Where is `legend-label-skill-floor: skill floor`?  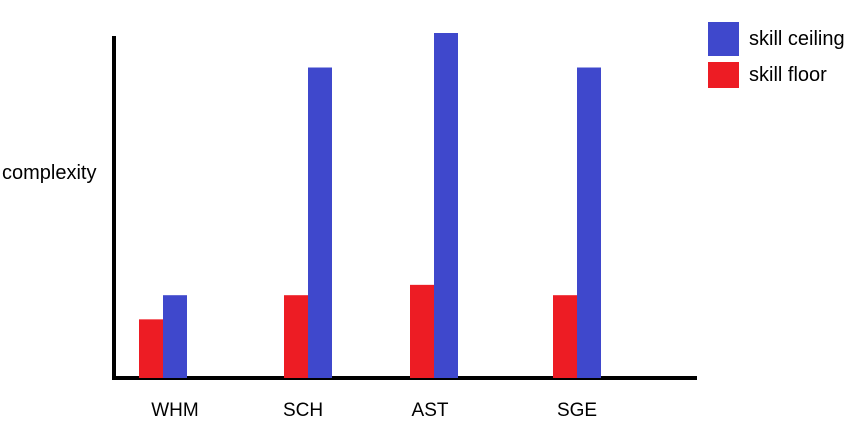
legend-label-skill-floor: skill floor is located at coordinates (788, 74).